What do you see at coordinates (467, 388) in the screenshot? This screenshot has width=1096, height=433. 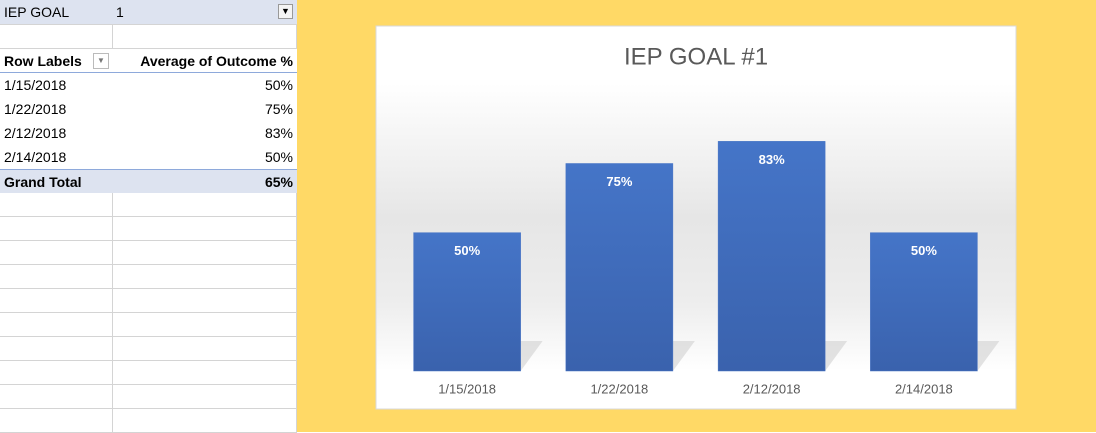 I see `x-tick-label: 1/15/2018` at bounding box center [467, 388].